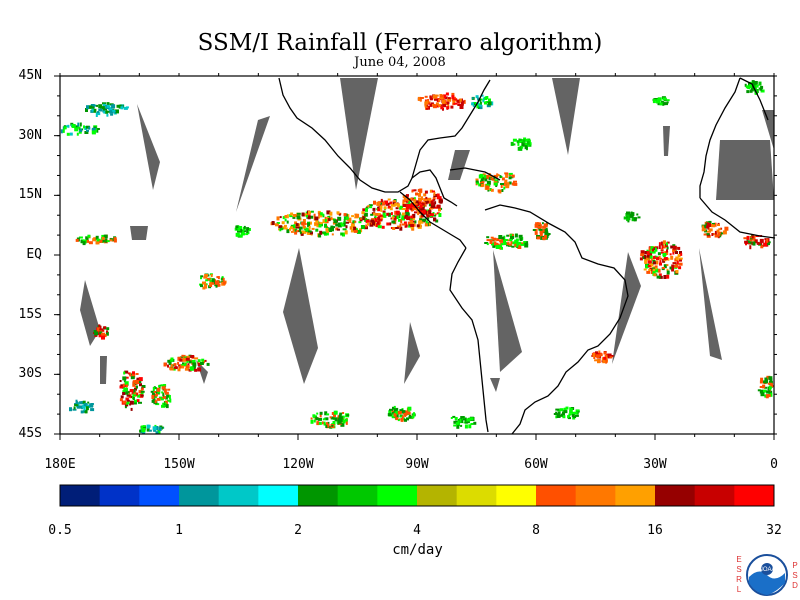  I want to click on lon-label: 150W, so click(179, 464).